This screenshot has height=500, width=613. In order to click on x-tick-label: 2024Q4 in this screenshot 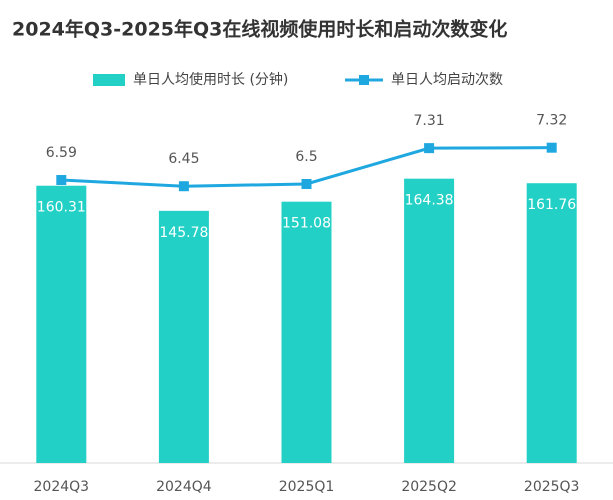, I will do `click(184, 487)`.